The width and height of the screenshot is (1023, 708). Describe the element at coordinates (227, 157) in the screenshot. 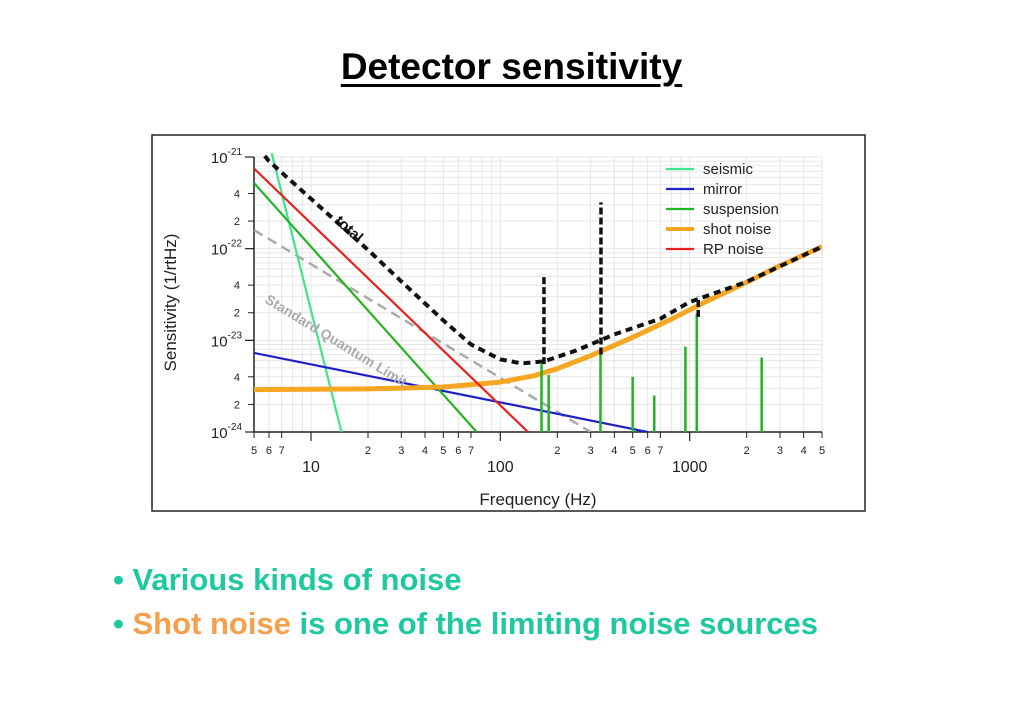

I see `y-tick-label: 10-21` at that location.